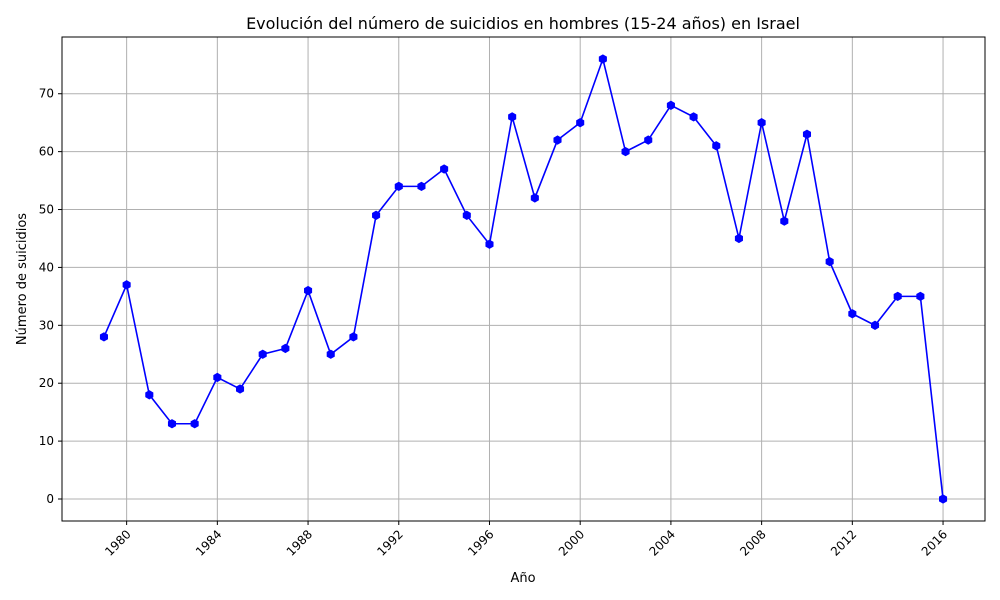  I want to click on y-tick-label: 30, so click(46, 325).